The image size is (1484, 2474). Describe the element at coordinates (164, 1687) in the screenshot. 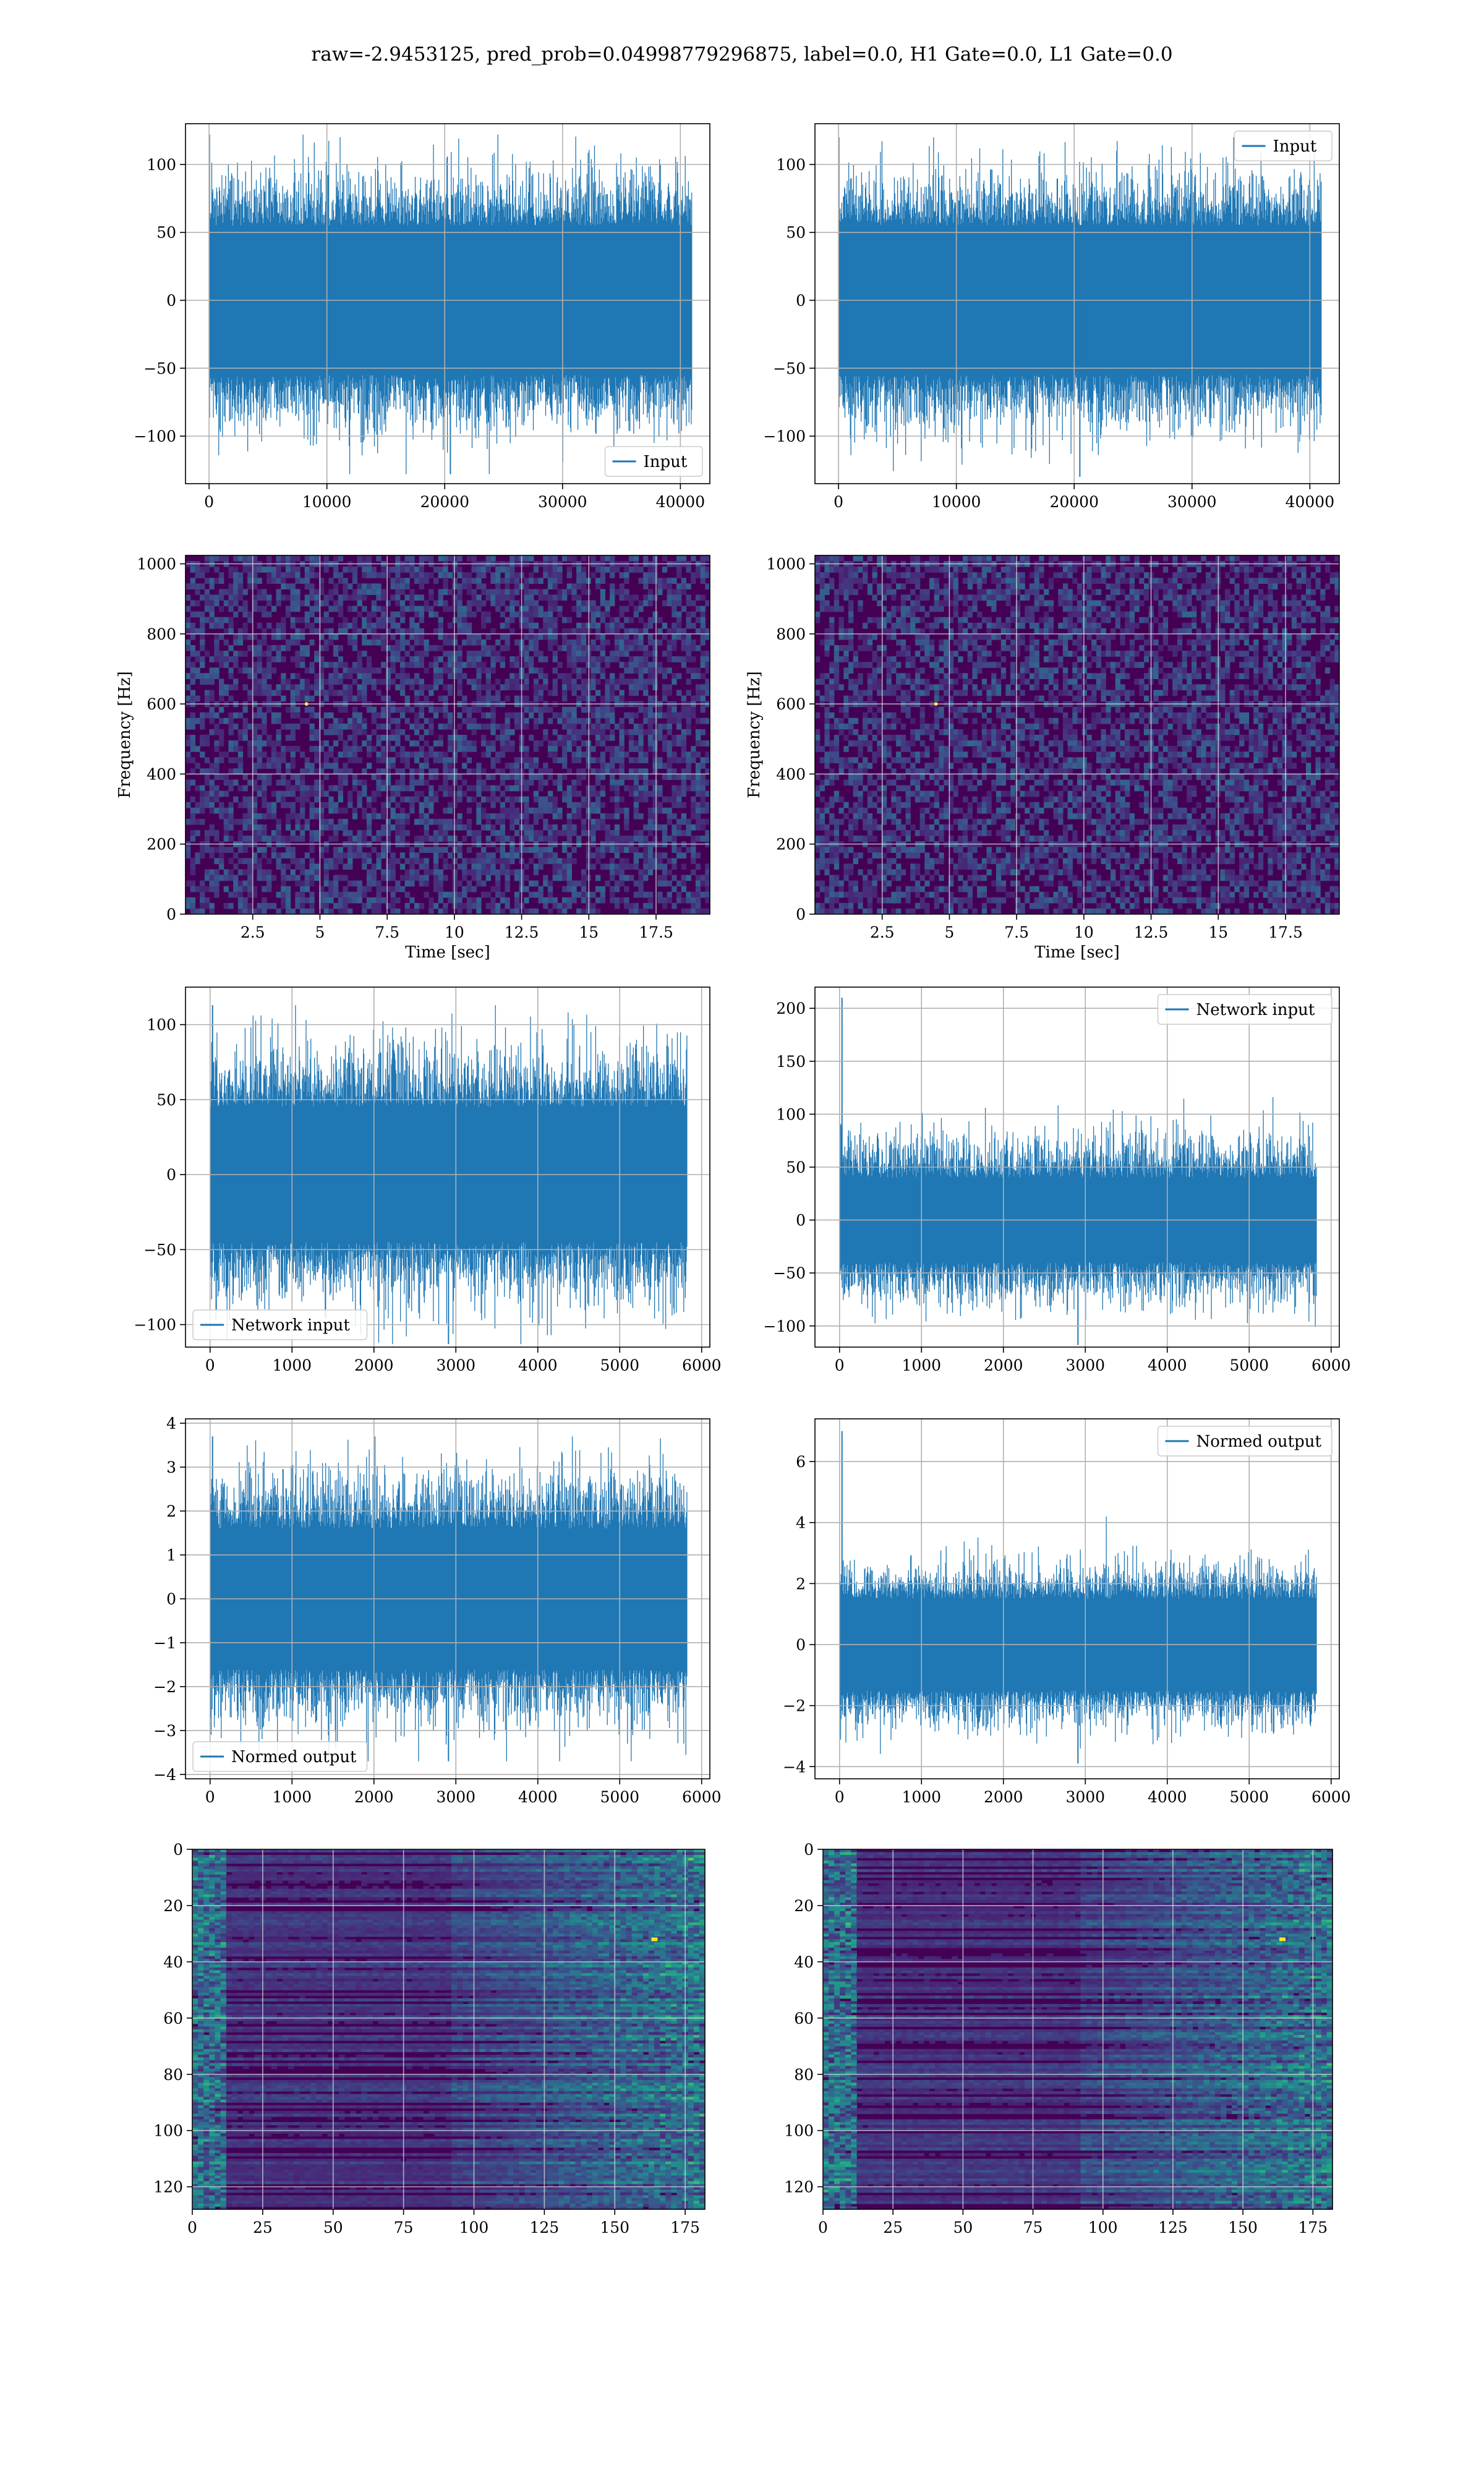

I see `y-tick-label: −2` at that location.